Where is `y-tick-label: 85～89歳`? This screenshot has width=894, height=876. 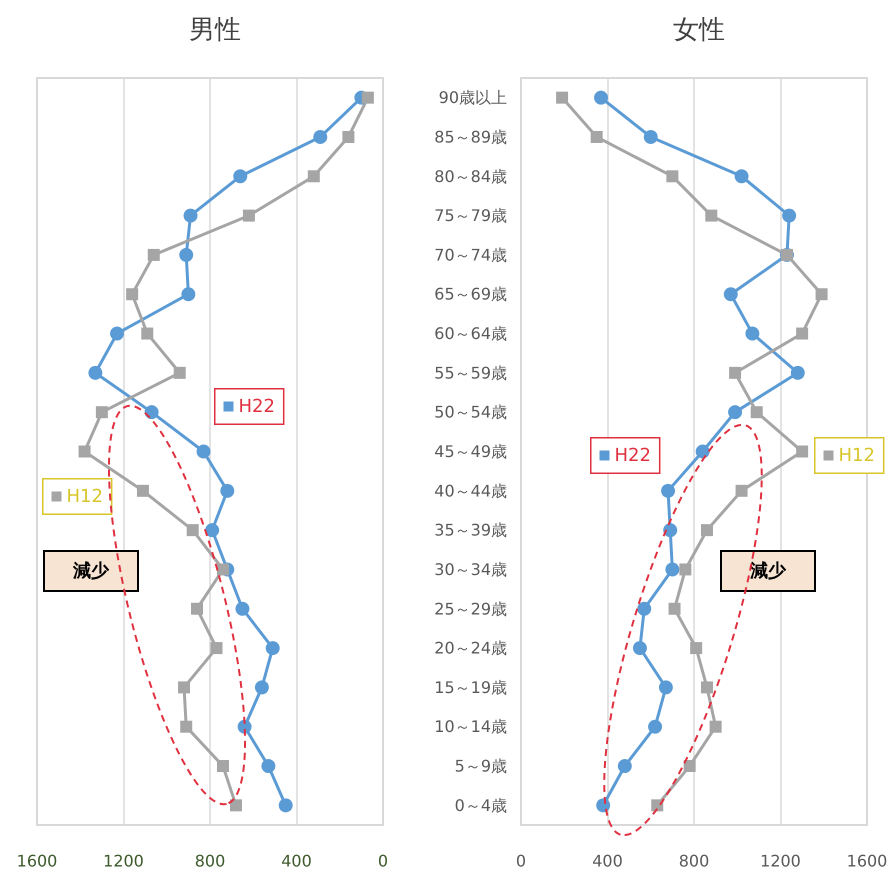 y-tick-label: 85～89歳 is located at coordinates (470, 136).